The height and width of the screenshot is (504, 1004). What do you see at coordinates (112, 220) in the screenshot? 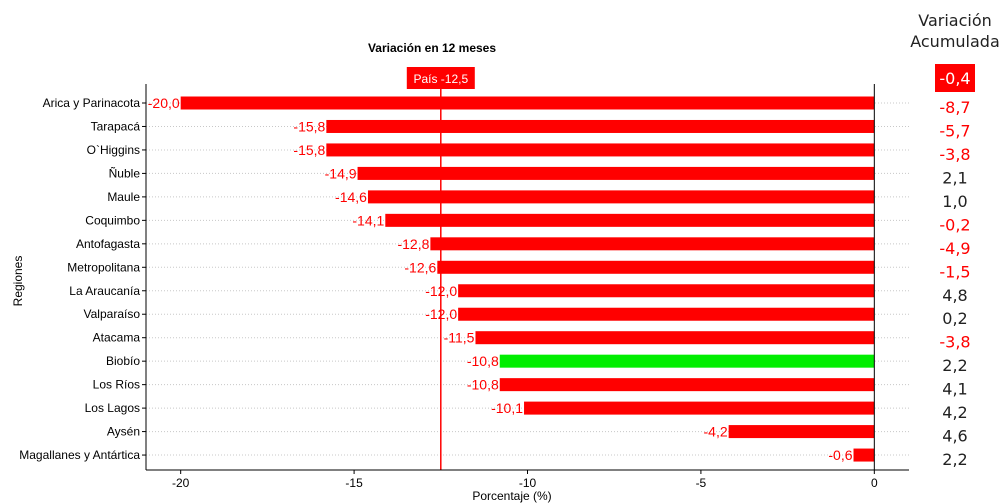
I see `category-label: Coquimbo` at bounding box center [112, 220].